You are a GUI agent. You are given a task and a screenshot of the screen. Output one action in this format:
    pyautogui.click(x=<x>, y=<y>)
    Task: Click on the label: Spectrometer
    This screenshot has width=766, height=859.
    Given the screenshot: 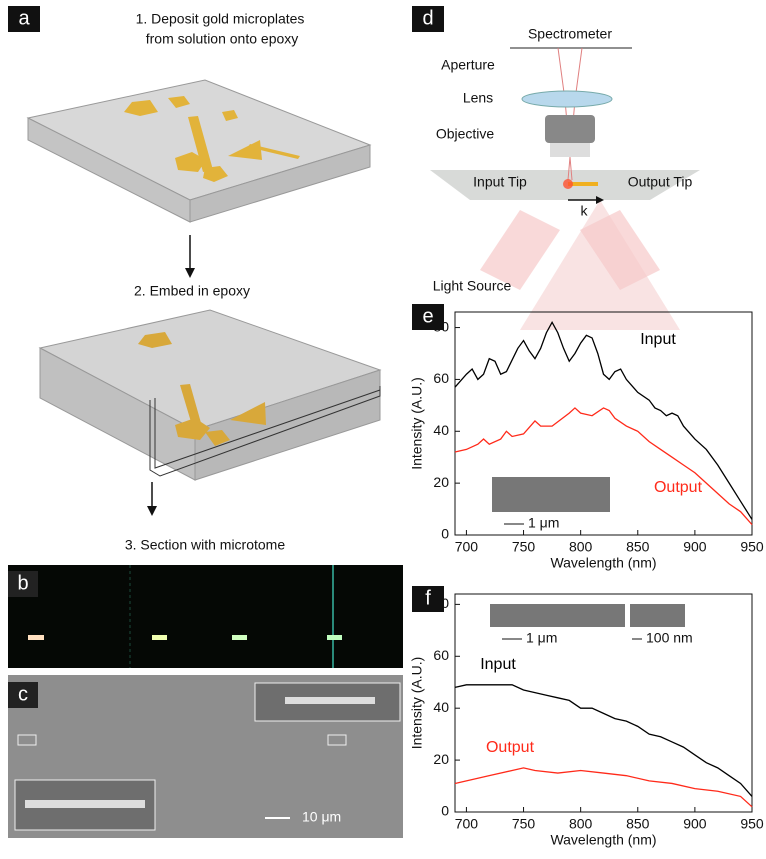 What is the action you would take?
    pyautogui.click(x=570, y=34)
    